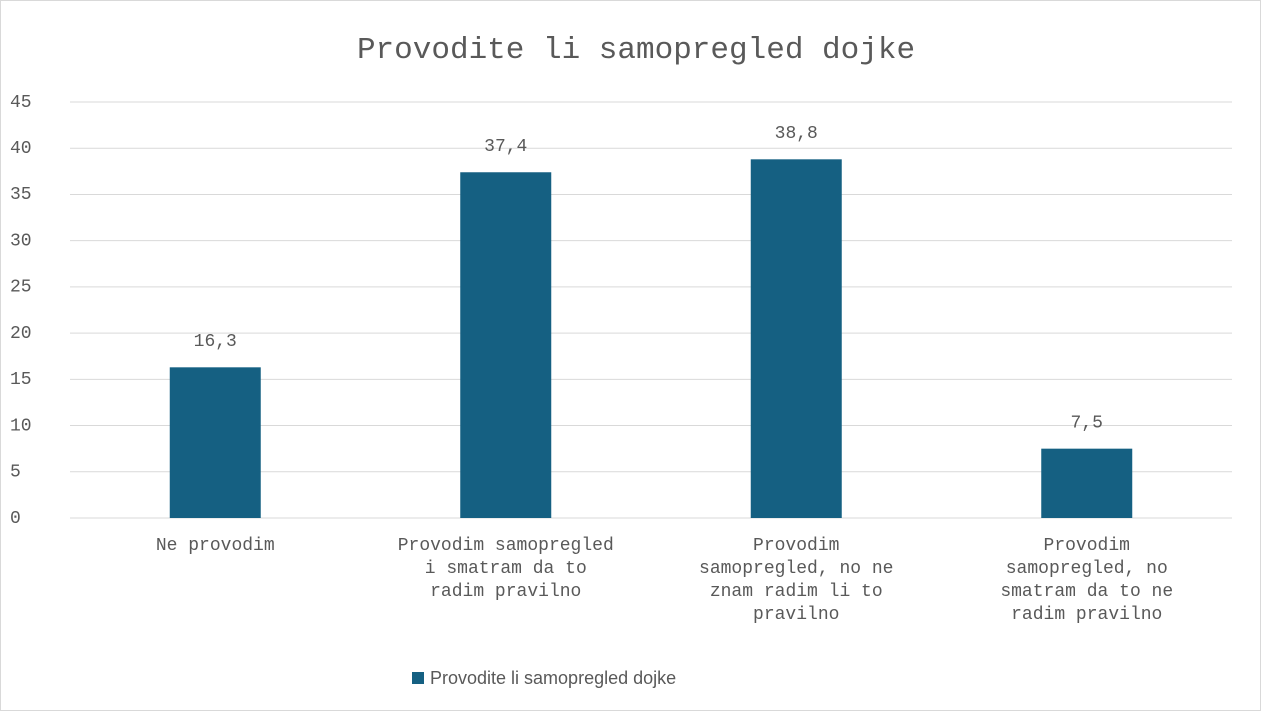 The image size is (1261, 711). What do you see at coordinates (505, 147) in the screenshot?
I see `data-label: 37,4` at bounding box center [505, 147].